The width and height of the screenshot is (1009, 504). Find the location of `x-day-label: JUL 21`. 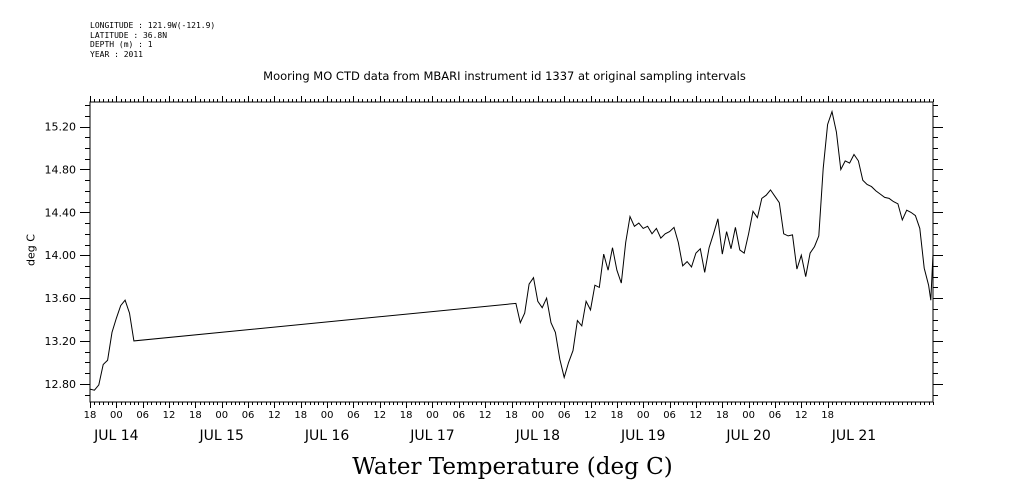

x-day-label: JUL 21 is located at coordinates (853, 436).